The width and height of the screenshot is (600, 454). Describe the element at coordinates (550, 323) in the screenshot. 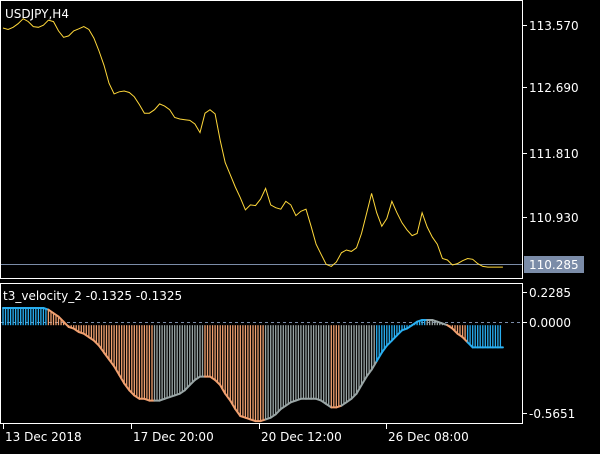

I see `indicator-tick-label: 0.0000` at that location.